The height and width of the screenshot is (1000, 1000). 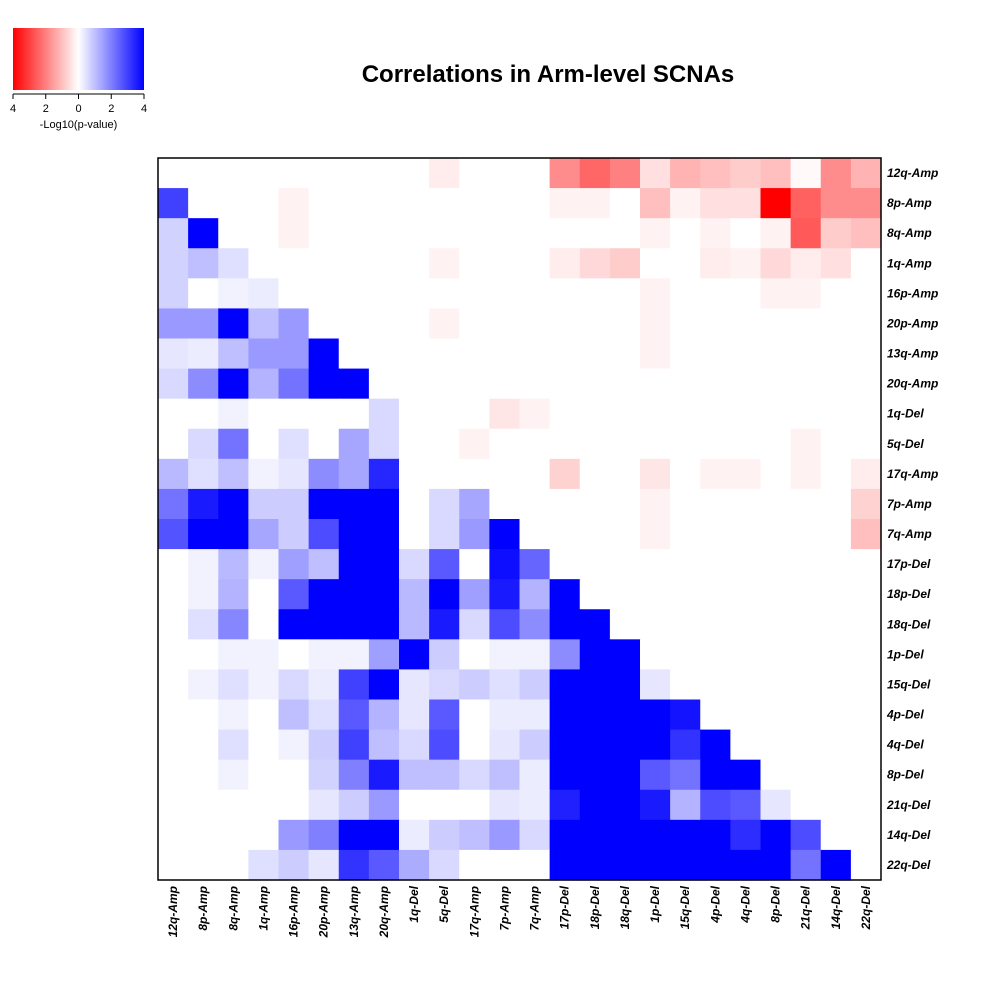 I want to click on row-label: 12q-Amp, so click(x=912, y=173).